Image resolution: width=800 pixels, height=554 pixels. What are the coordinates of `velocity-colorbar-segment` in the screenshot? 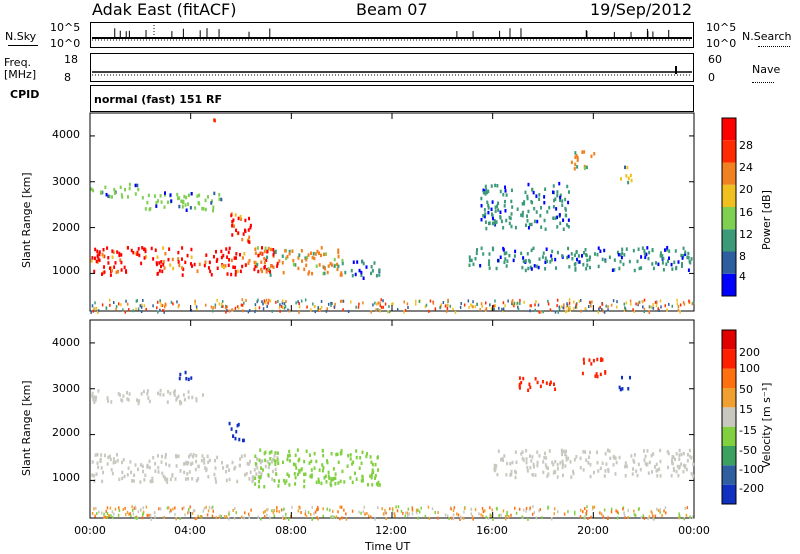 It's located at (729, 378).